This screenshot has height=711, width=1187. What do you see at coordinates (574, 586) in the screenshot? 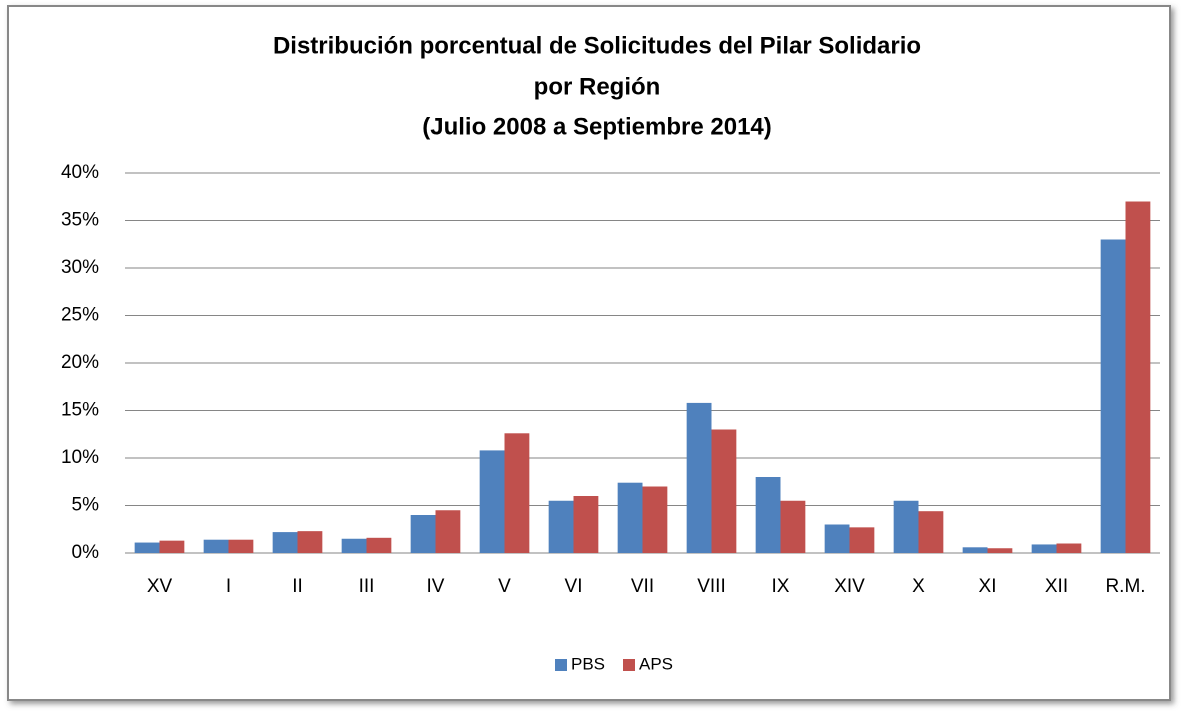
I see `x-tick-label: VI` at bounding box center [574, 586].